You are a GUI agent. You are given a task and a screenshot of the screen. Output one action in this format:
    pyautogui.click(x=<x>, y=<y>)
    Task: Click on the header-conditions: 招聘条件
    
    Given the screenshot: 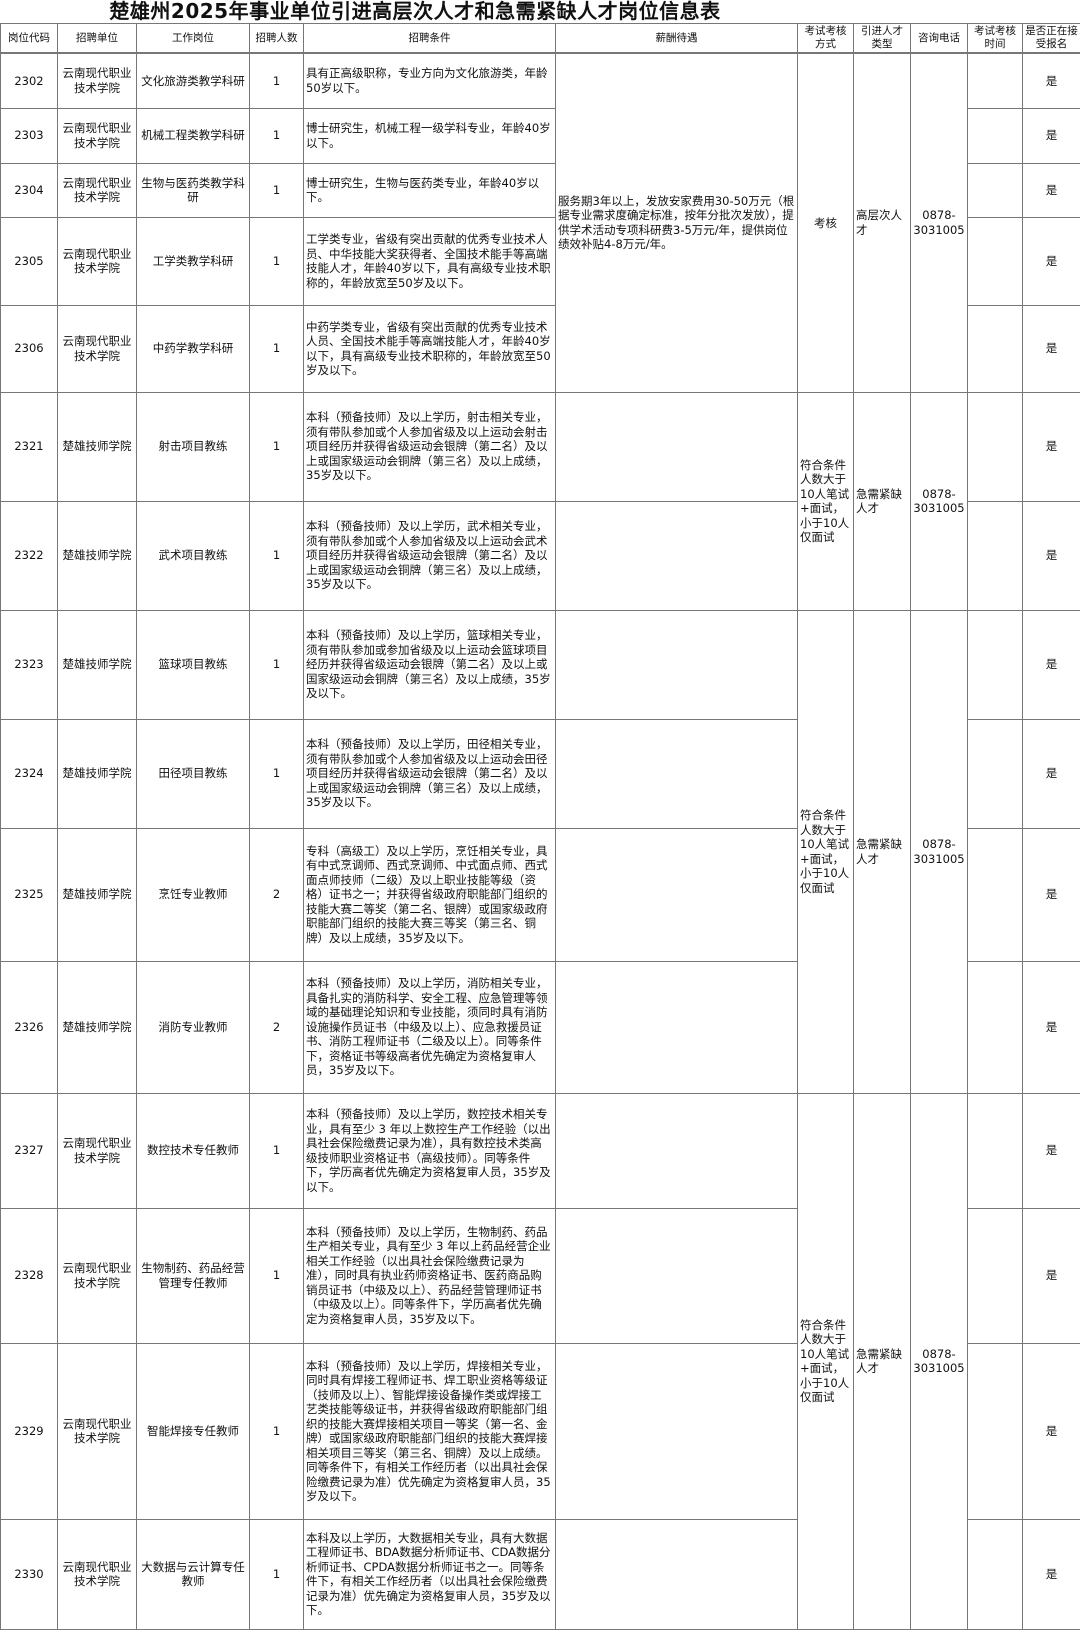 What is the action you would take?
    pyautogui.click(x=430, y=39)
    